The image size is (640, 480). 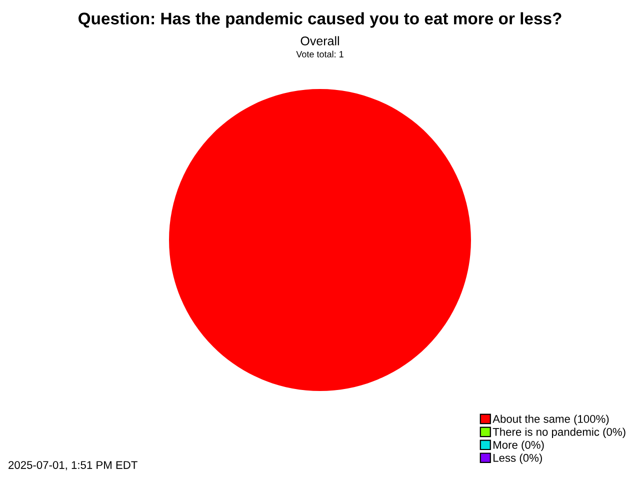 What do you see at coordinates (519, 446) in the screenshot?
I see `legend-label: More (0%)` at bounding box center [519, 446].